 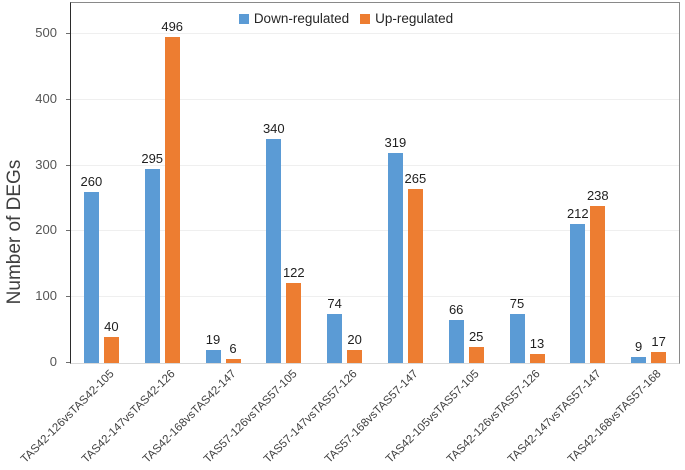 I want to click on value-label: 6, so click(x=233, y=349).